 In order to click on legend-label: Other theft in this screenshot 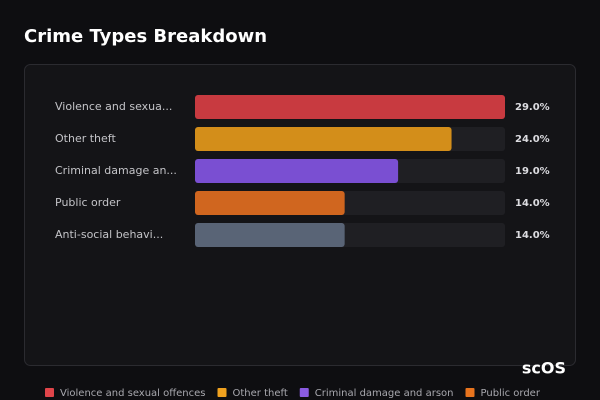, I will do `click(260, 393)`.